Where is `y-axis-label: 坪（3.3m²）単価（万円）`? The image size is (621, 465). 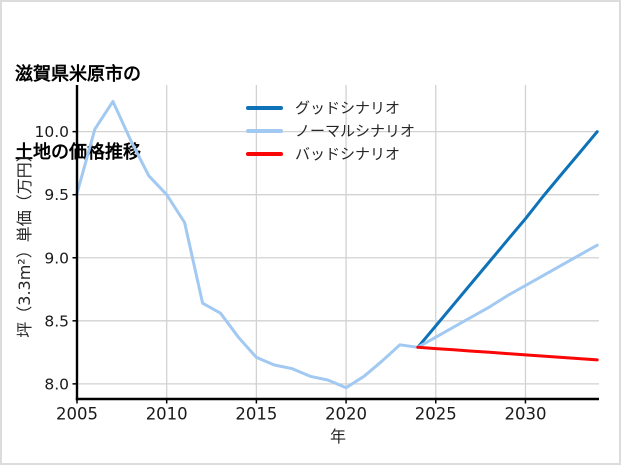 y-axis-label: 坪（3.3m²）単価（万円） is located at coordinates (24, 242).